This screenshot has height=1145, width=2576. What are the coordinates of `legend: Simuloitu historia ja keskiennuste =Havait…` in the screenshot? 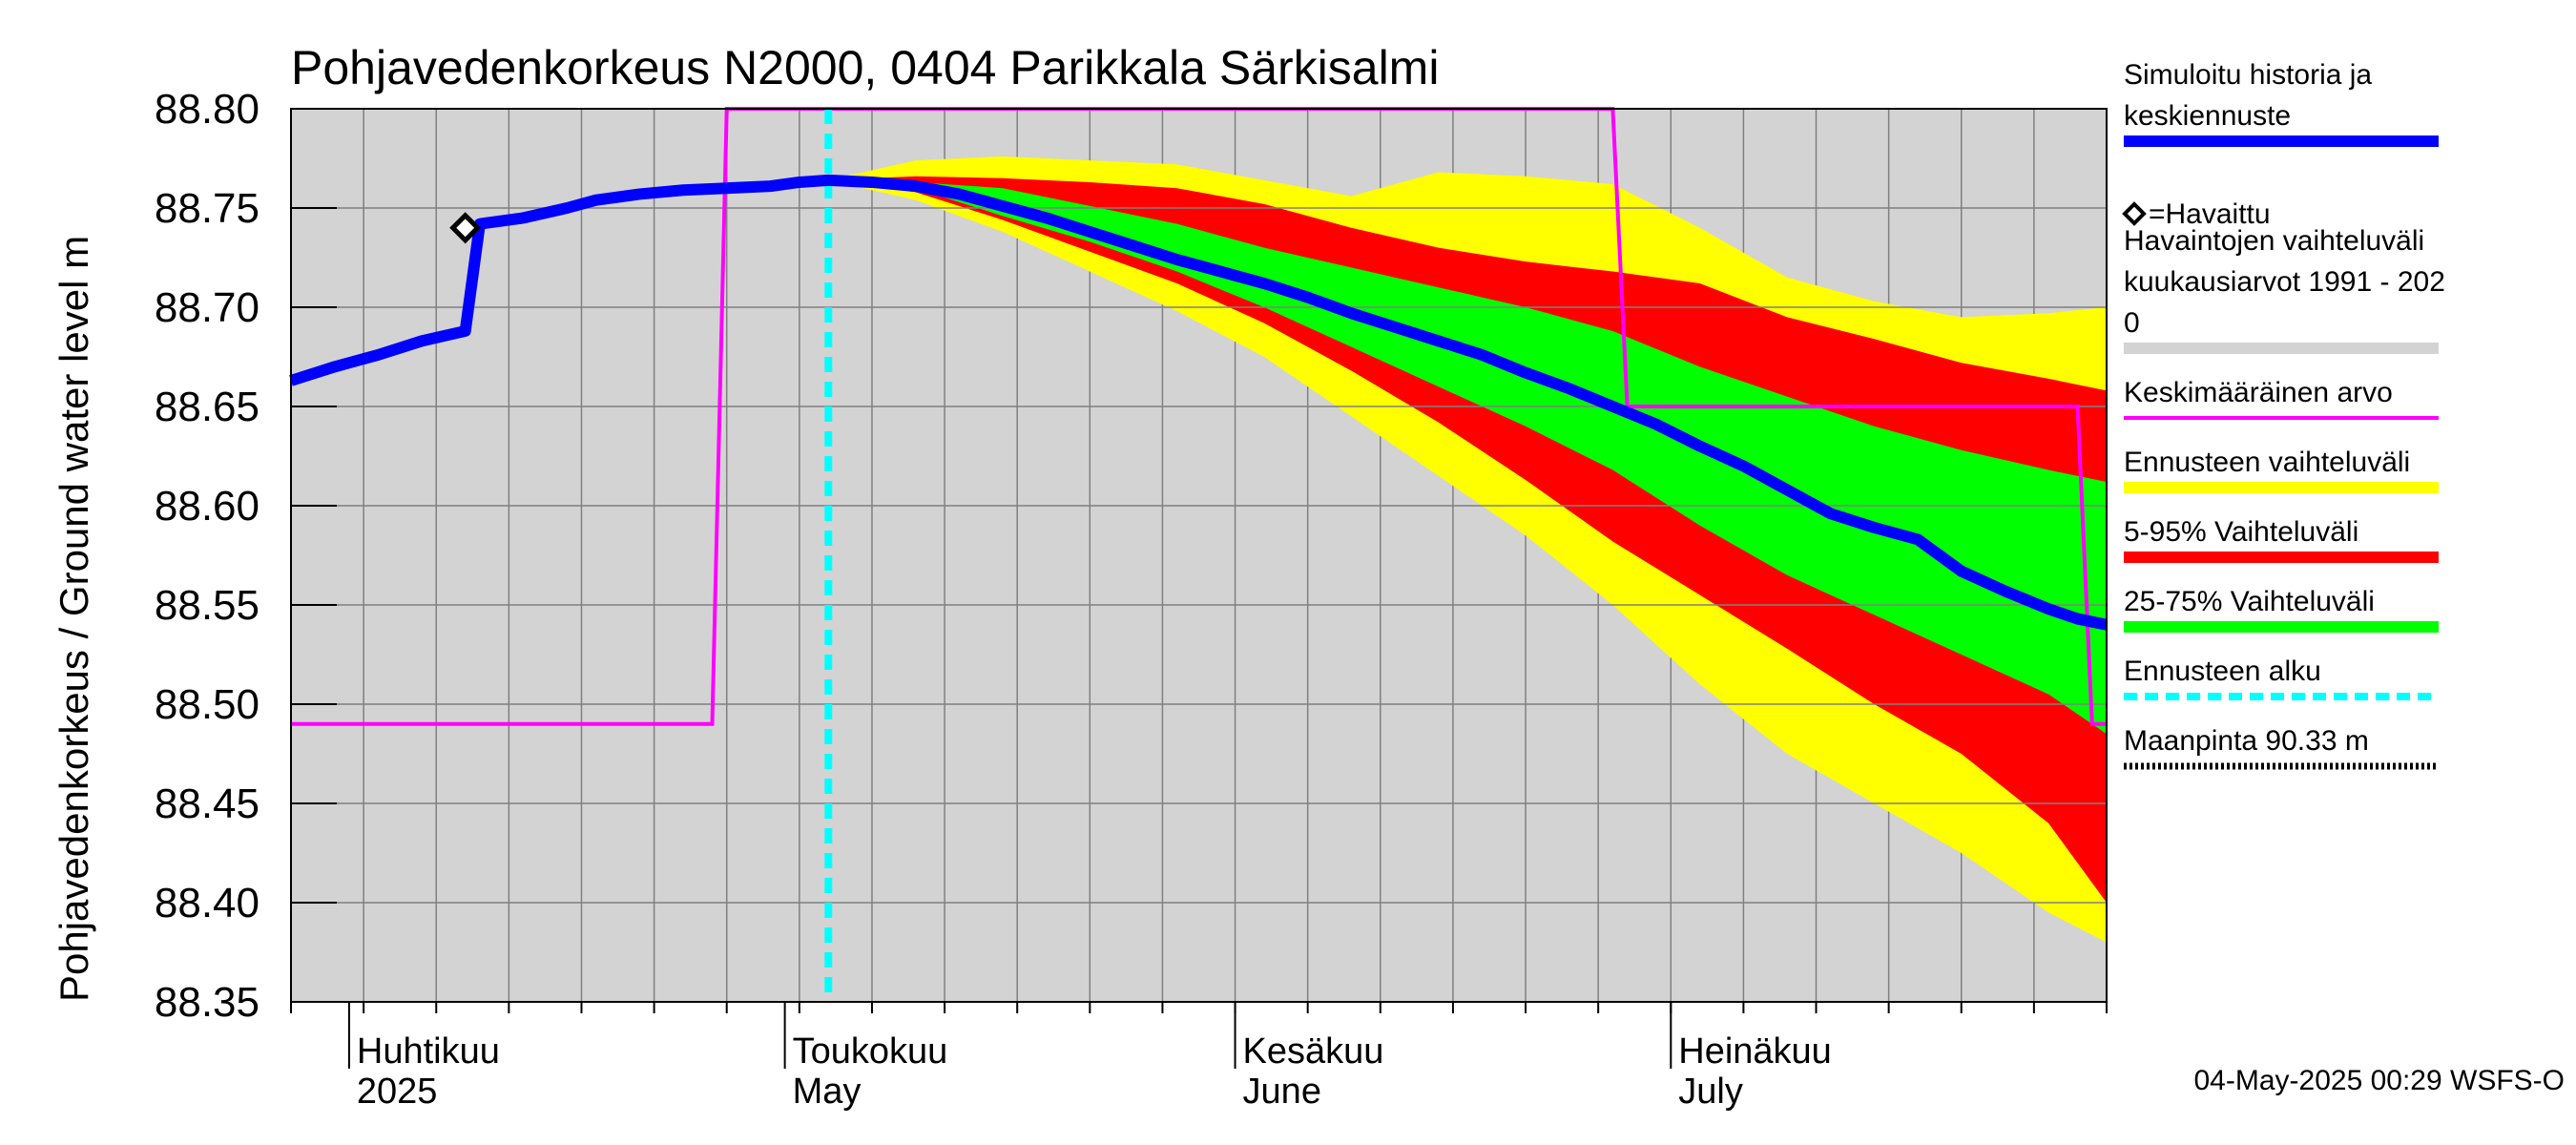 It's located at (2283, 415).